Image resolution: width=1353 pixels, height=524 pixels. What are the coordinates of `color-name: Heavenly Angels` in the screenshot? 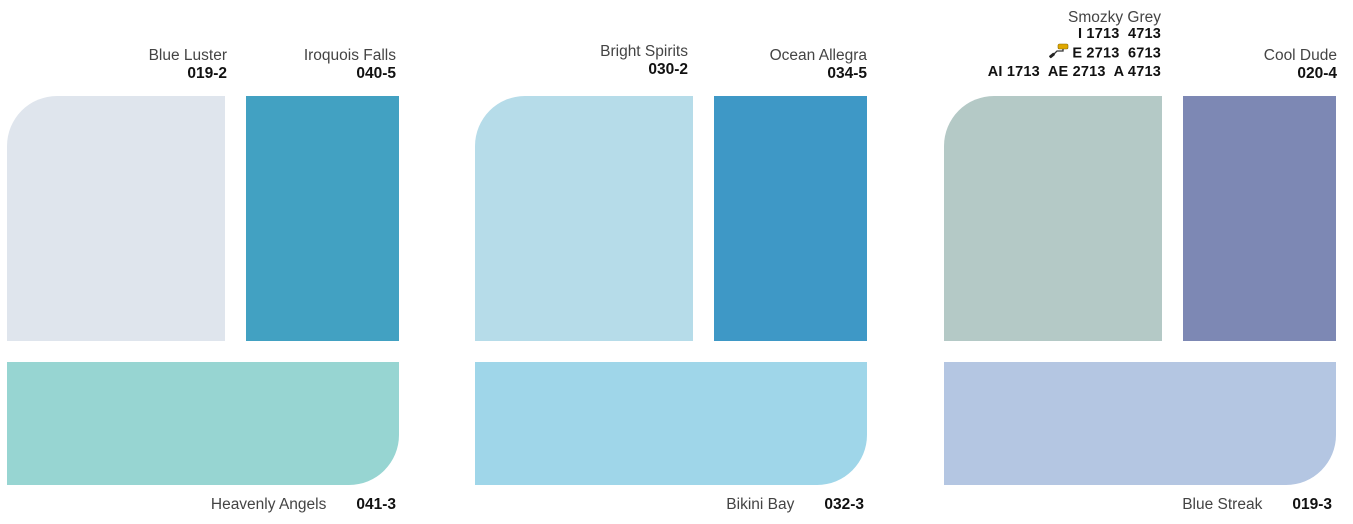 It's located at (268, 504).